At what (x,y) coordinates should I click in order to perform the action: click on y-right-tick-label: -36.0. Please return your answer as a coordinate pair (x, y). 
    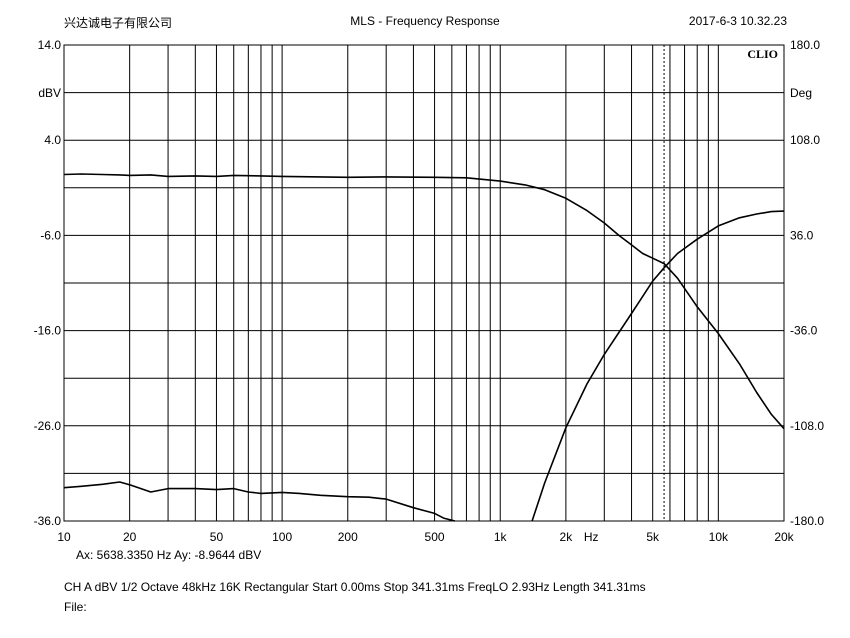
    Looking at the image, I should click on (804, 331).